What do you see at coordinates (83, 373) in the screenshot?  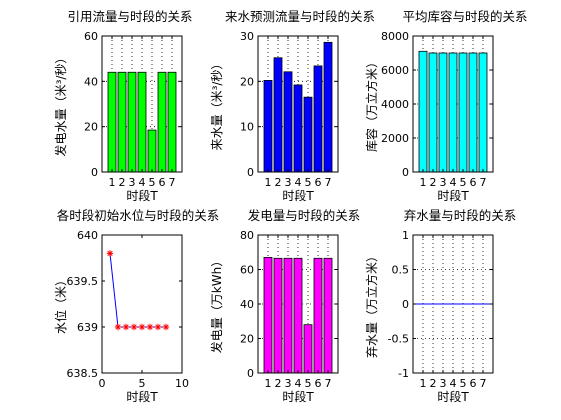 I see `y-tick-label: 638.5` at bounding box center [83, 373].